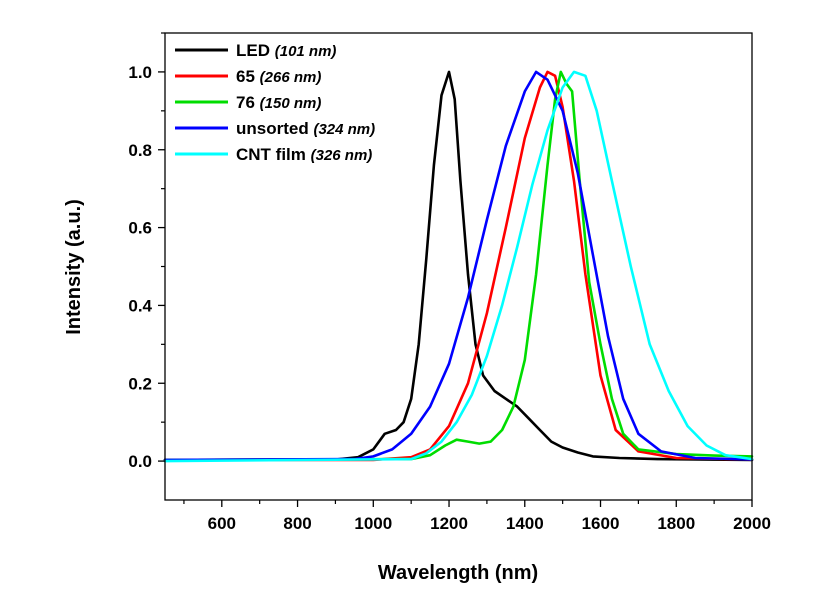 Image resolution: width=831 pixels, height=600 pixels. What do you see at coordinates (449, 523) in the screenshot?
I see `x-tick-label-1200: 1200` at bounding box center [449, 523].